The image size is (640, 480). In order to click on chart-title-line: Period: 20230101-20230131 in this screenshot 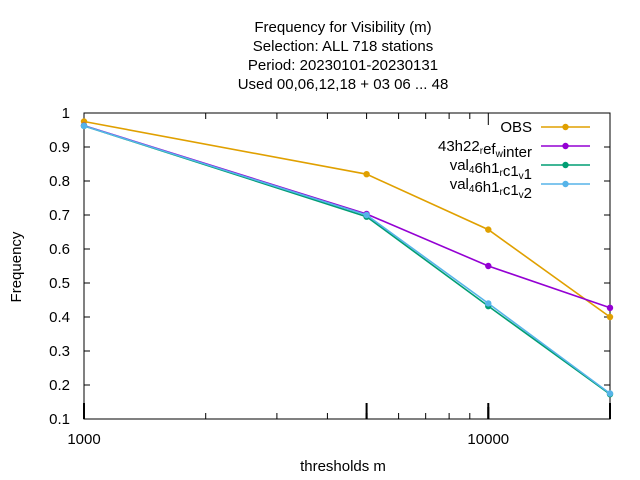, I will do `click(343, 65)`.